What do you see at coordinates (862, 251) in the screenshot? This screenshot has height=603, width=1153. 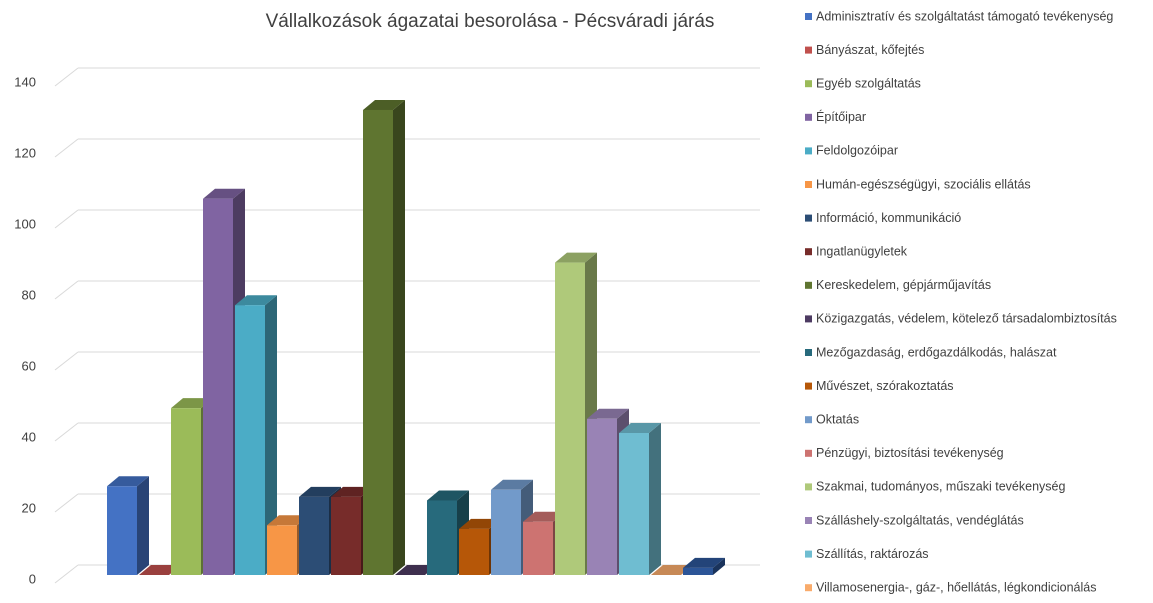 I see `legend-label: Ingatlanügyletek` at bounding box center [862, 251].